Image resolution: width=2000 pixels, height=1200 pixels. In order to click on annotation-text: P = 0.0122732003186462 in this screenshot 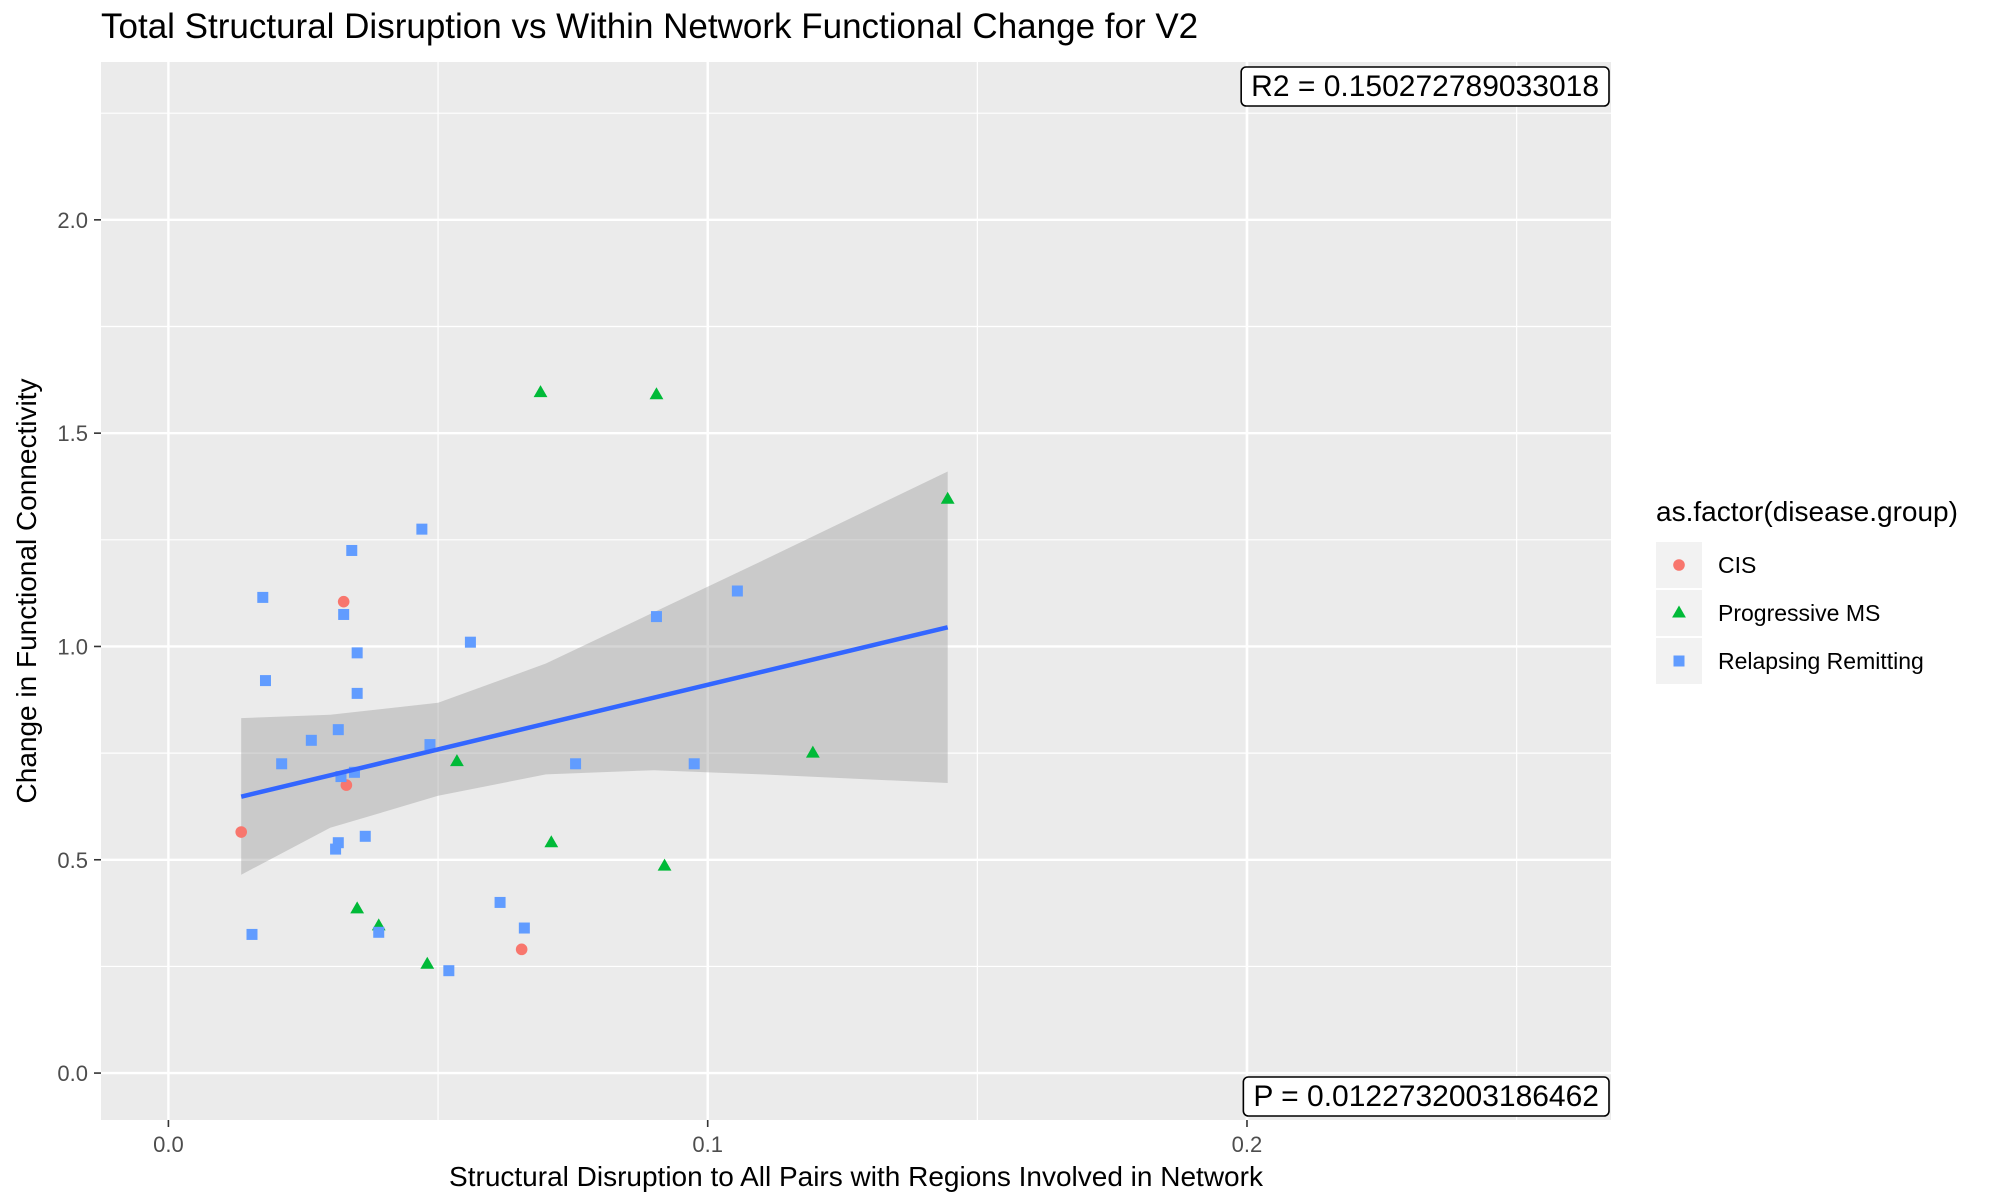, I will do `click(1426, 1096)`.